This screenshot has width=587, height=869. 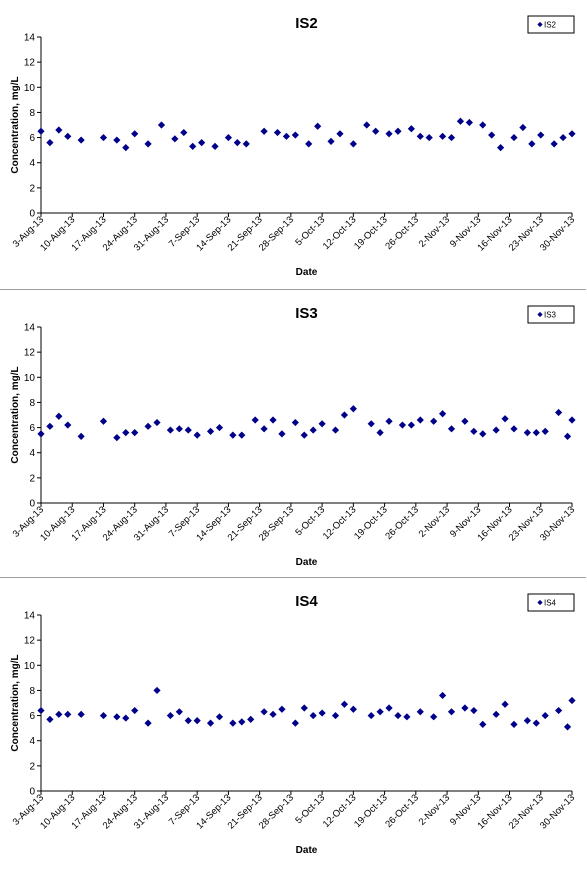 What do you see at coordinates (540, 24) in the screenshot?
I see `legend-marker` at bounding box center [540, 24].